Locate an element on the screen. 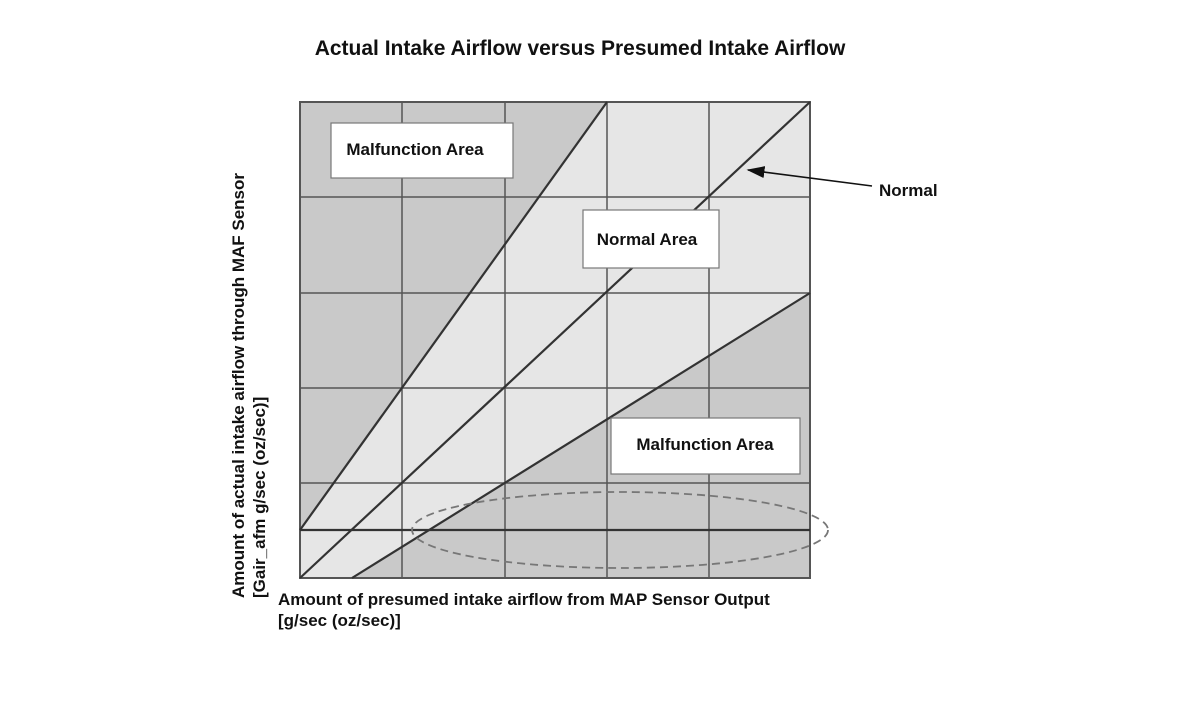 Image resolution: width=1200 pixels, height=713 pixels. area-label: Normal Area is located at coordinates (647, 239).